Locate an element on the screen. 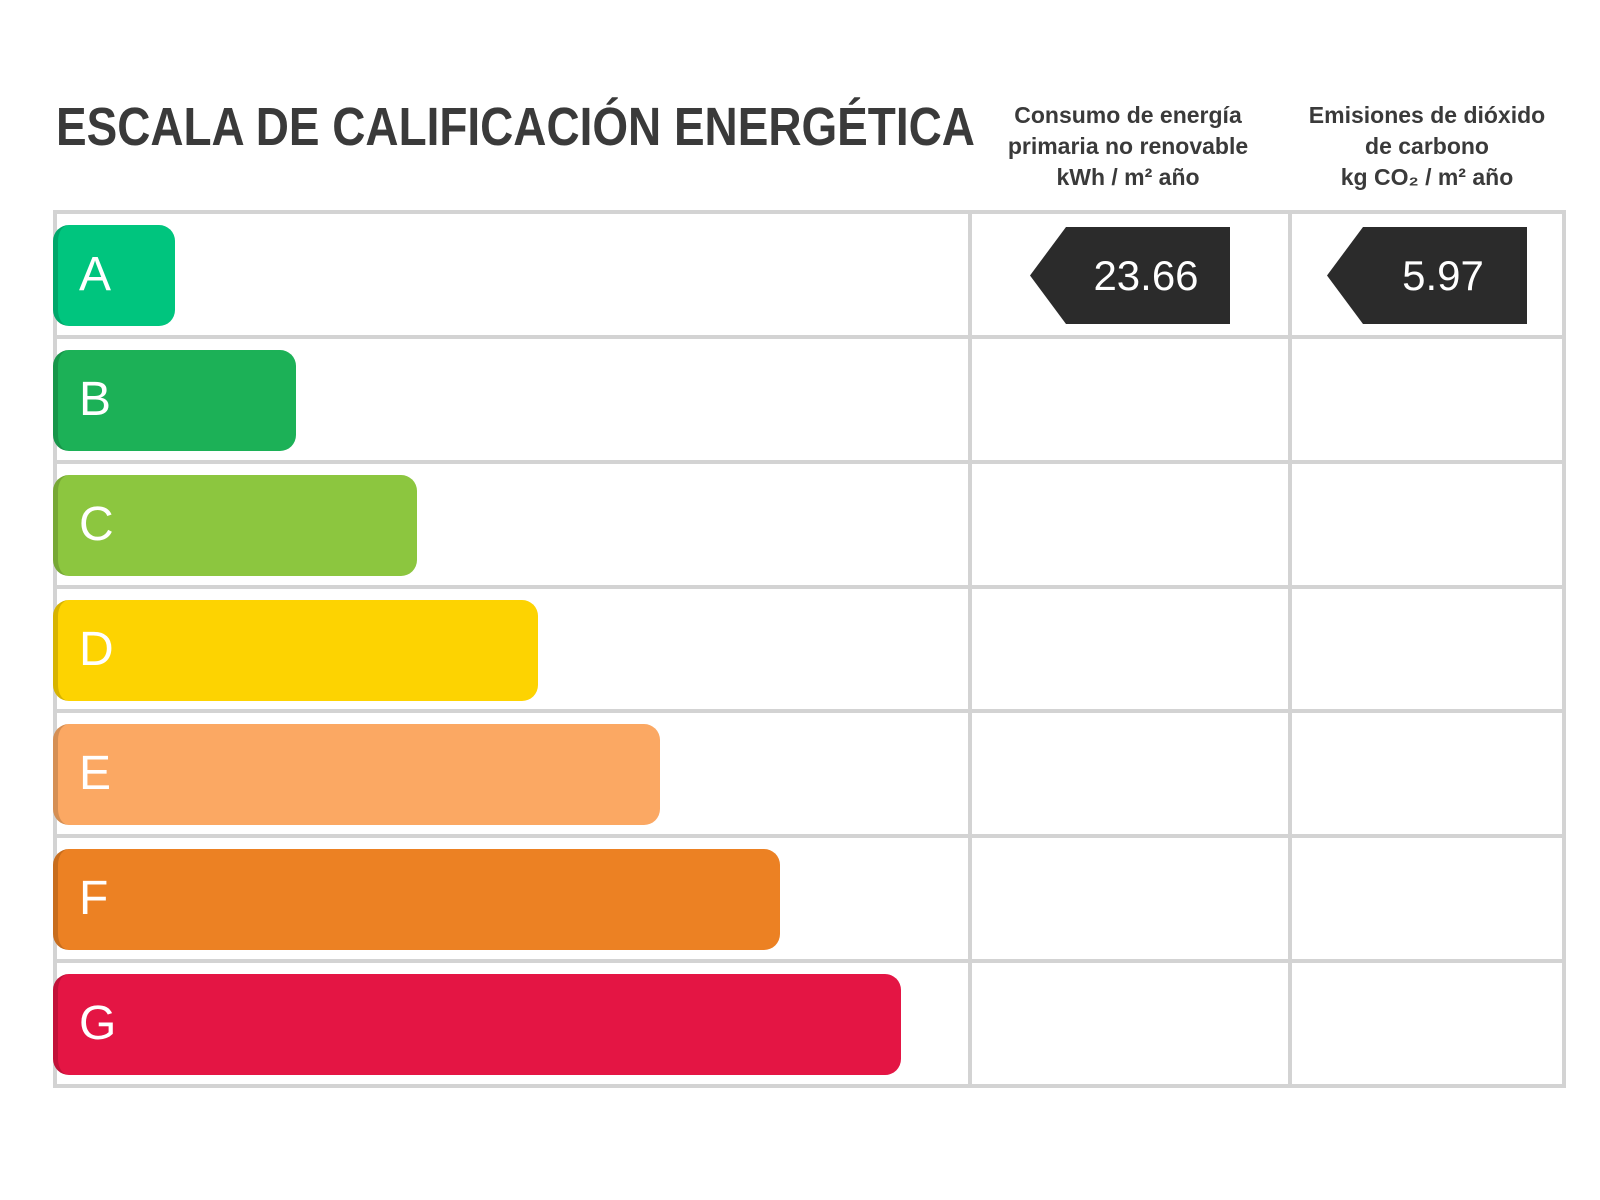 The image size is (1600, 1200). column-header-consumo-line1: Consumo de energía is located at coordinates (1128, 115).